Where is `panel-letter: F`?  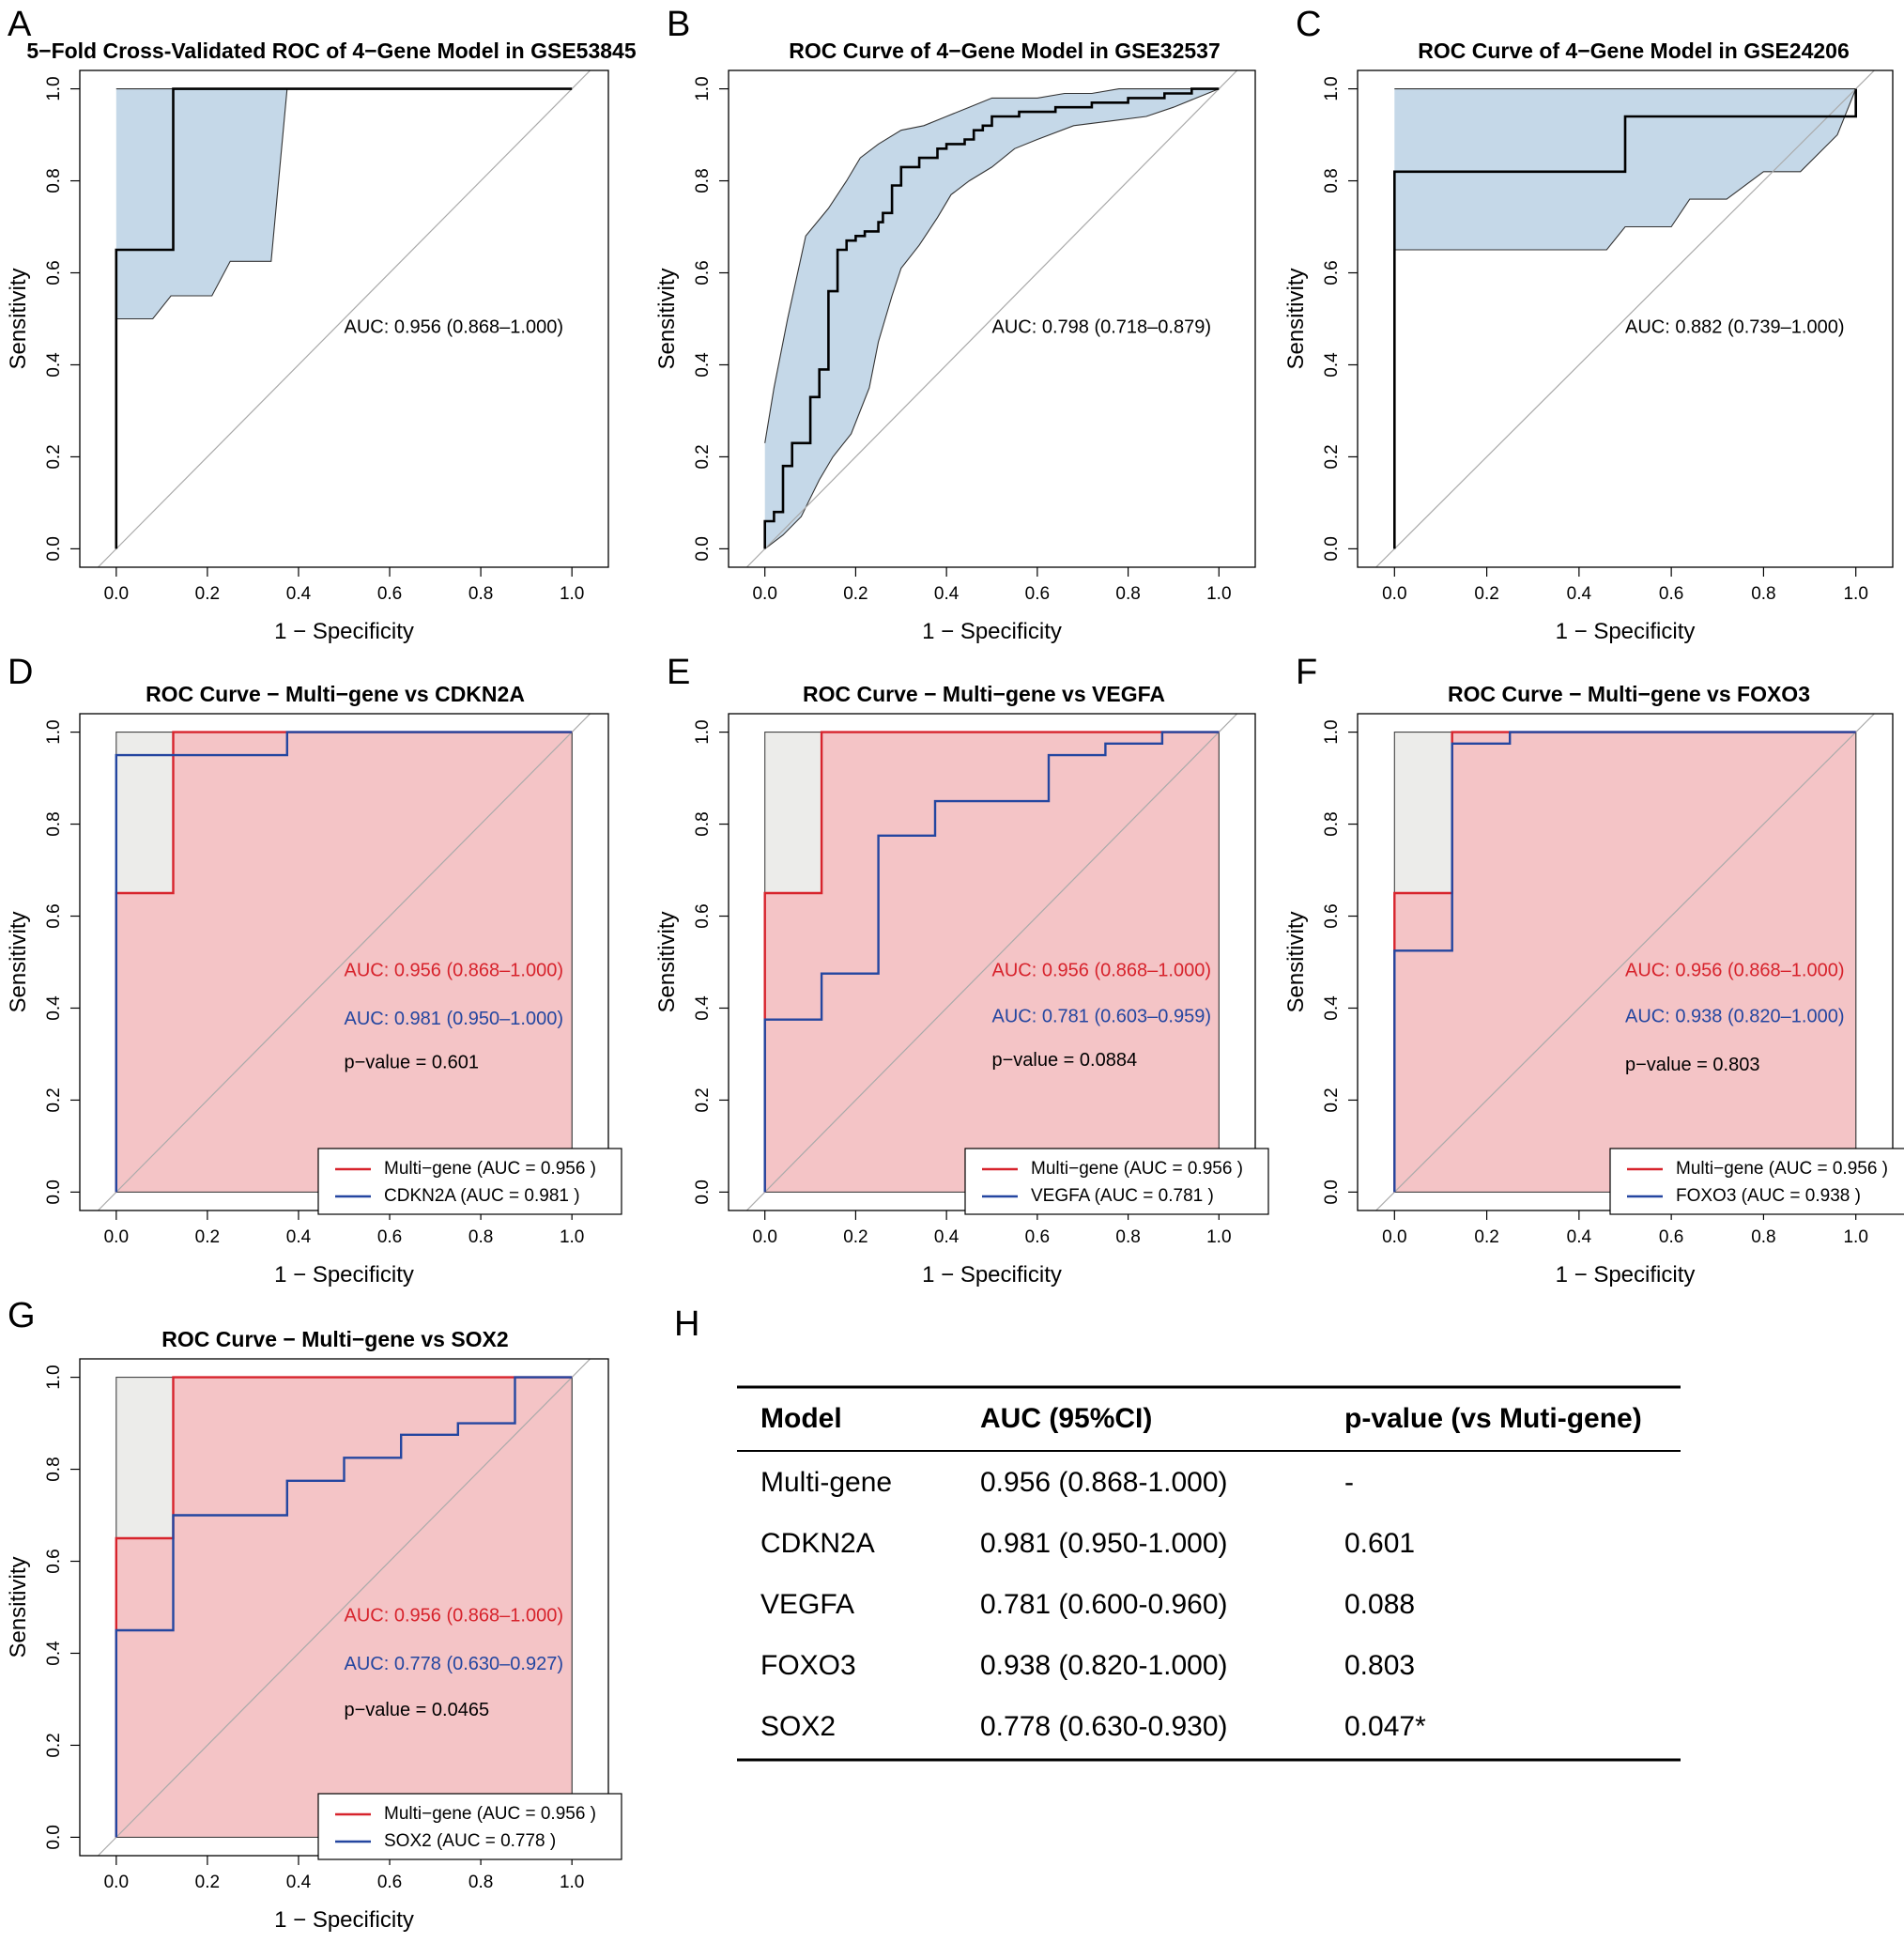
panel-letter: F is located at coordinates (1306, 672).